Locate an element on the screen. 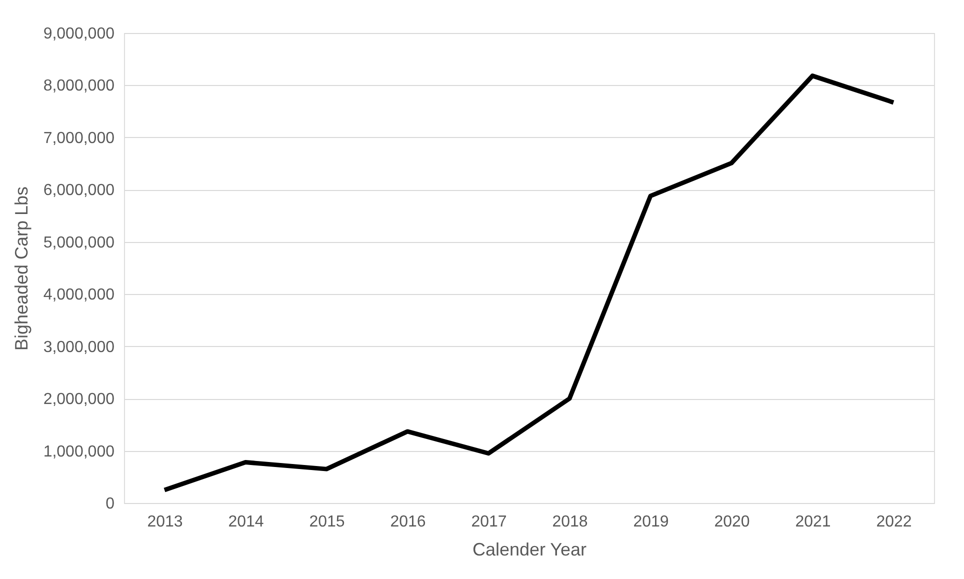 The image size is (964, 579). x-tick-label: 2017 is located at coordinates (489, 522).